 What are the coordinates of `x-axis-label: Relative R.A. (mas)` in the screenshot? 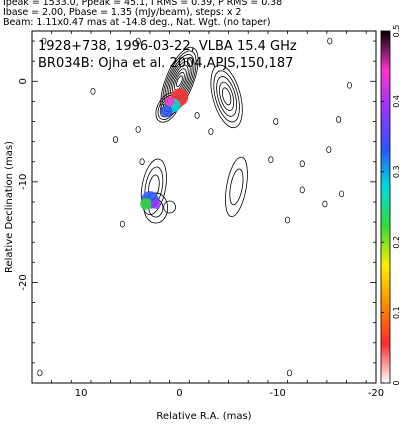 It's located at (203, 416).